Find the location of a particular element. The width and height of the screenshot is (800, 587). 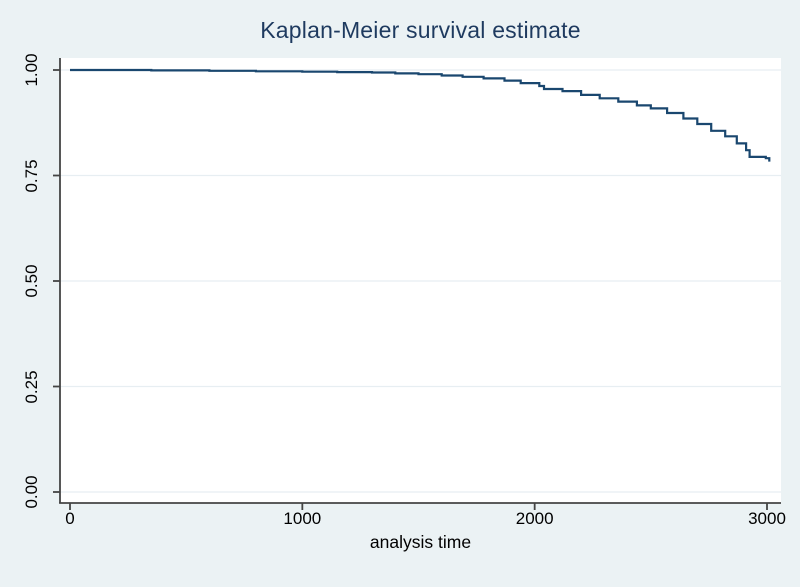

y-tick-label: 0.00 is located at coordinates (31, 492).